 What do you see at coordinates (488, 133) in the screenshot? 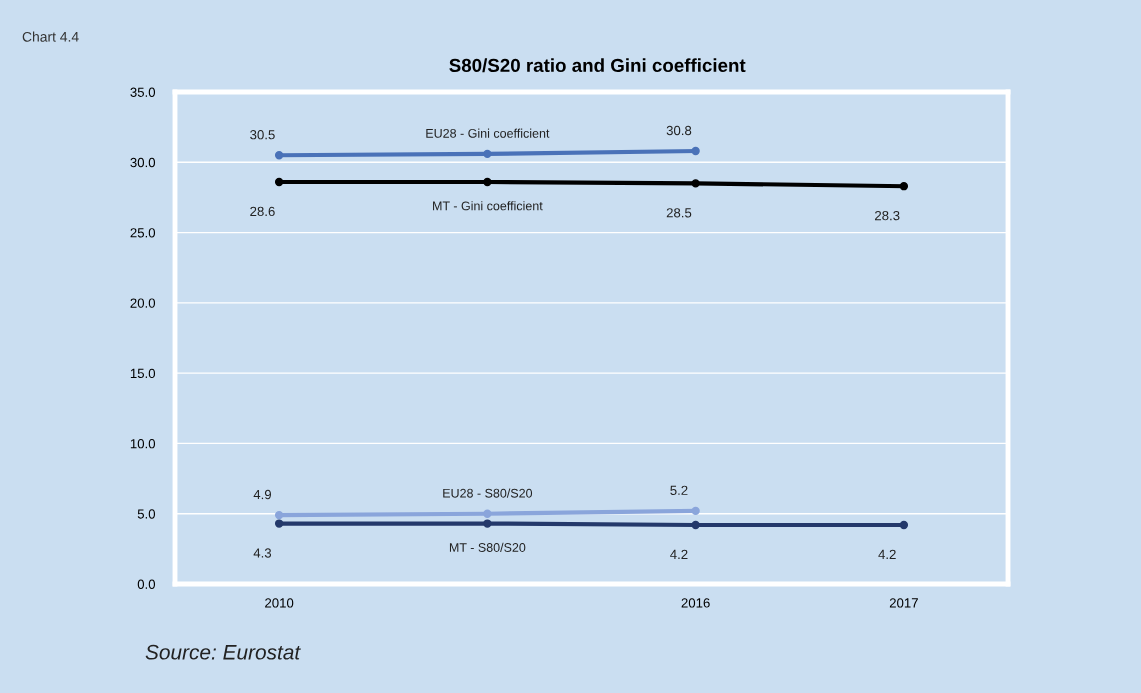
I see `series-label: EU28 - Gini coefficient` at bounding box center [488, 133].